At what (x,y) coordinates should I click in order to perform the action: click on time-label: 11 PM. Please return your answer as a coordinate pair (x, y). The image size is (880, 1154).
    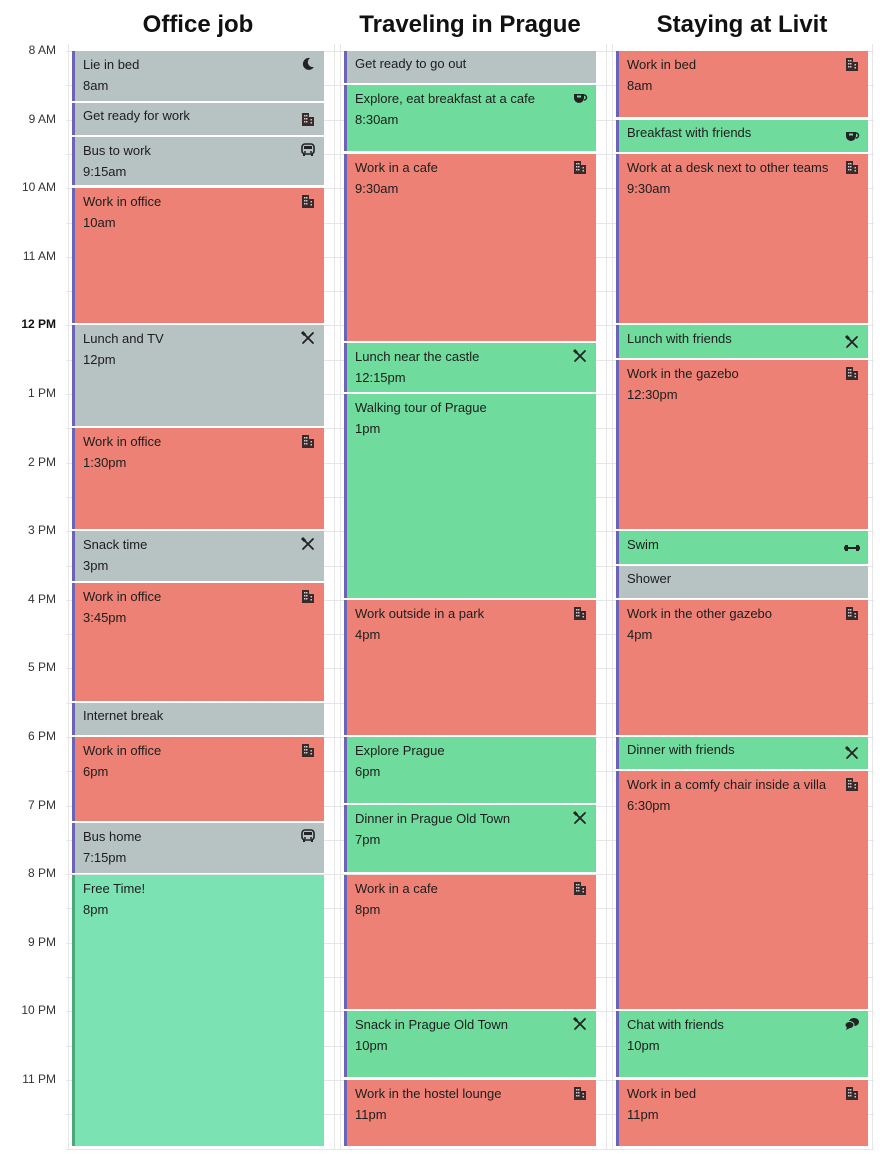
    Looking at the image, I should click on (39, 1079).